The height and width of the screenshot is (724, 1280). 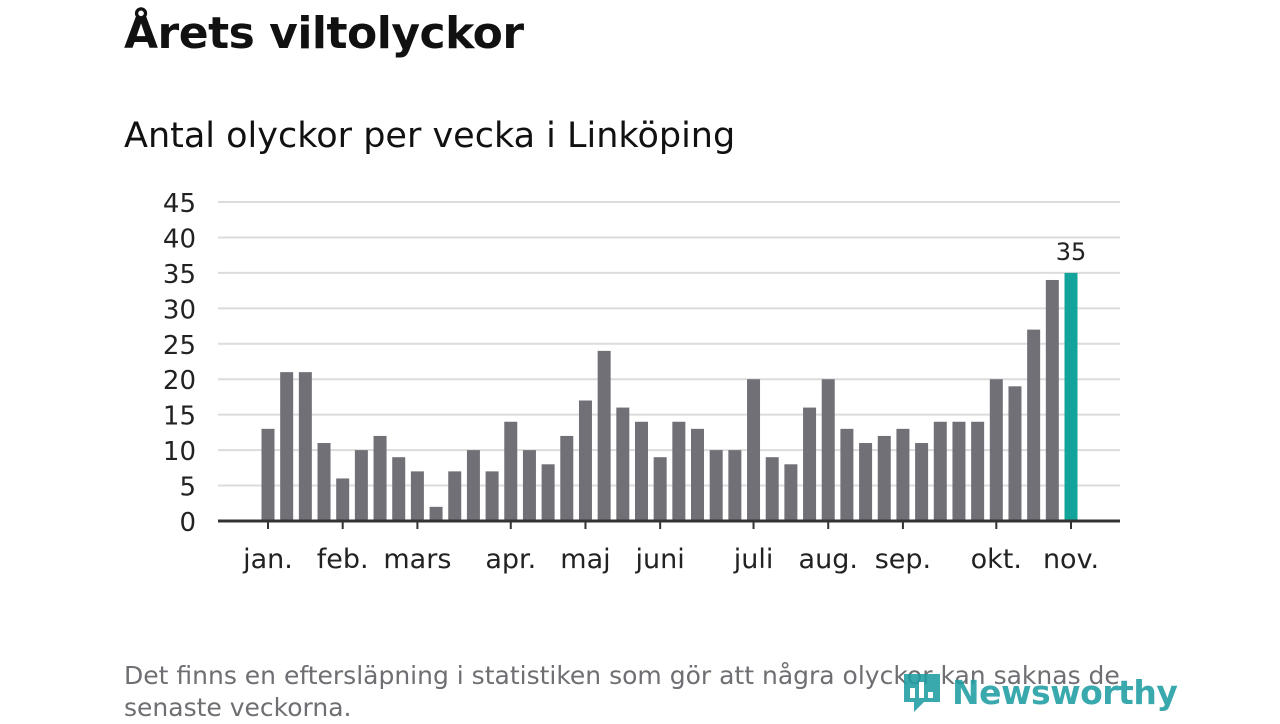 I want to click on newsworthy-logo-icon, so click(x=922, y=693).